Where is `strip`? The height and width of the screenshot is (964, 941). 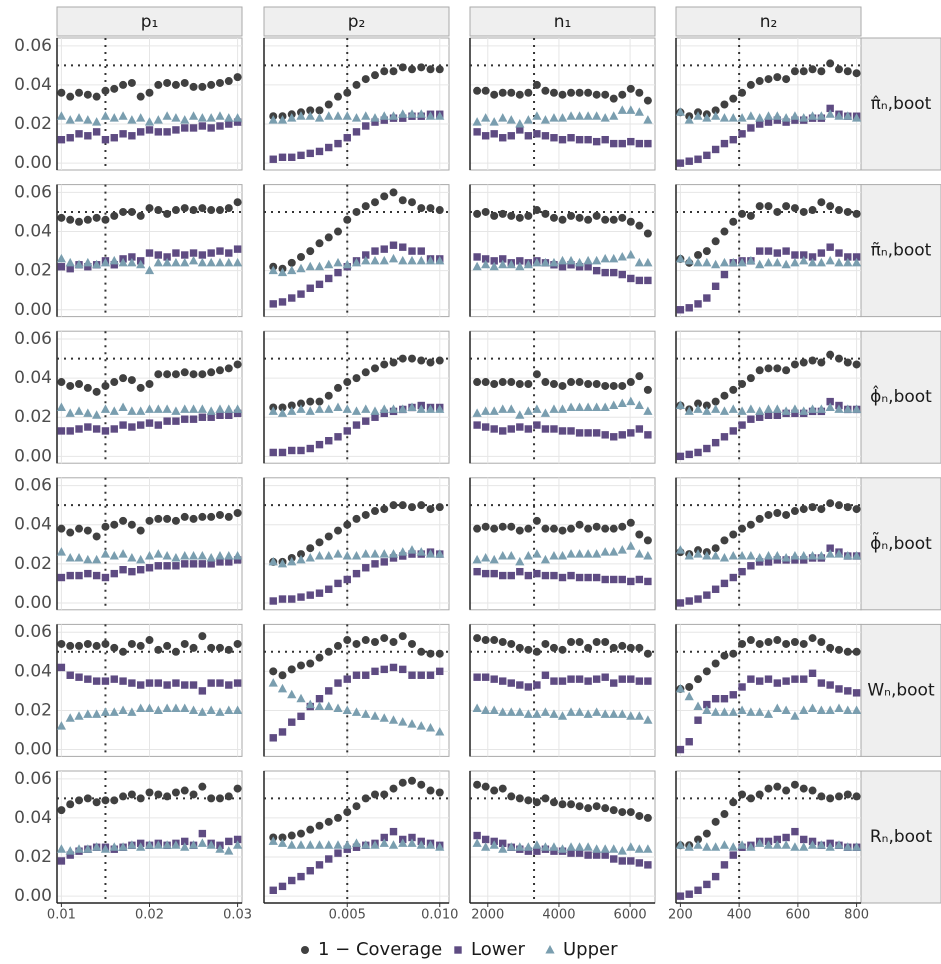 strip is located at coordinates (900, 837).